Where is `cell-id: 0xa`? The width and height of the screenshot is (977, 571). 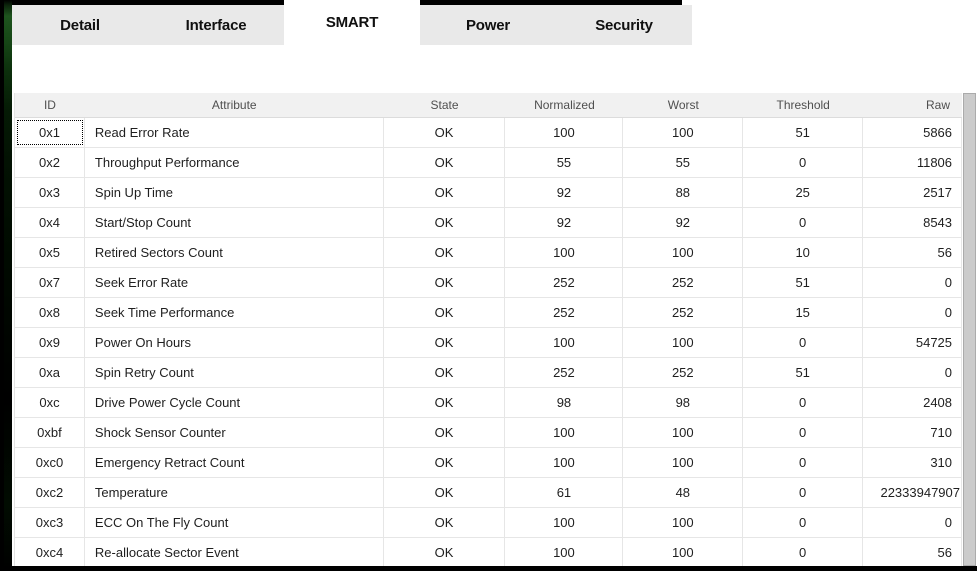
cell-id: 0xa is located at coordinates (50, 372).